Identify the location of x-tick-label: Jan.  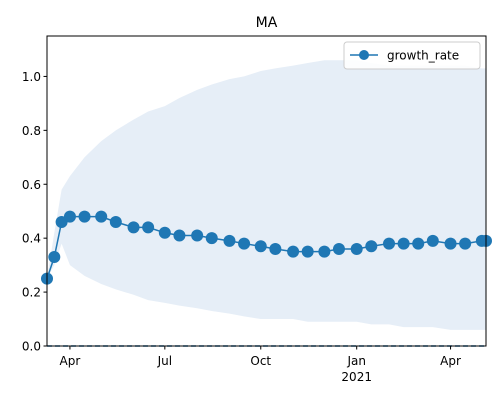
(356, 361).